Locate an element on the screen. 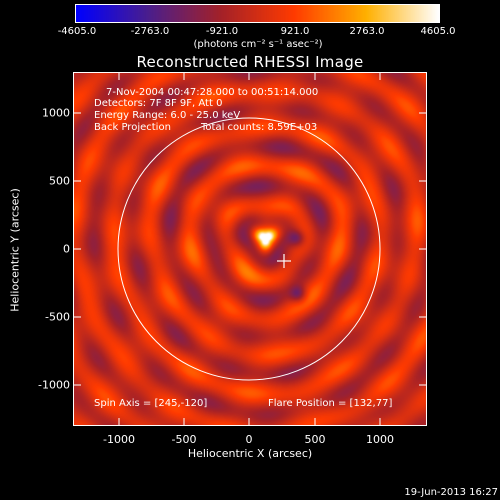 The width and height of the screenshot is (500, 500). generation-date: 19-Jun-2013 16:27 is located at coordinates (451, 492).